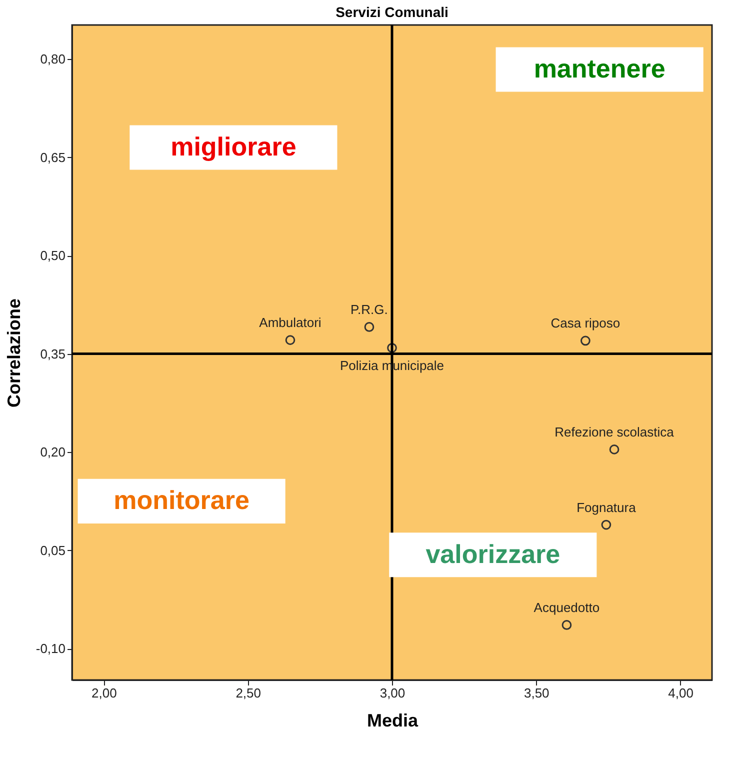 Image resolution: width=747 pixels, height=772 pixels. Describe the element at coordinates (182, 500) in the screenshot. I see `annotation: monitorare` at that location.